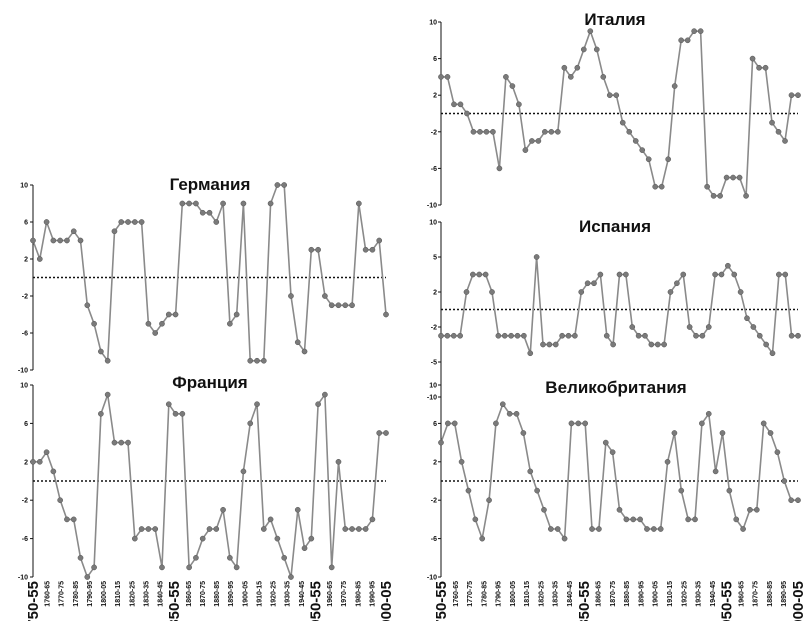  I want to click on chart-panel-3: 10 5 2 -2 -5 -10 Испания, so click(614, 309).